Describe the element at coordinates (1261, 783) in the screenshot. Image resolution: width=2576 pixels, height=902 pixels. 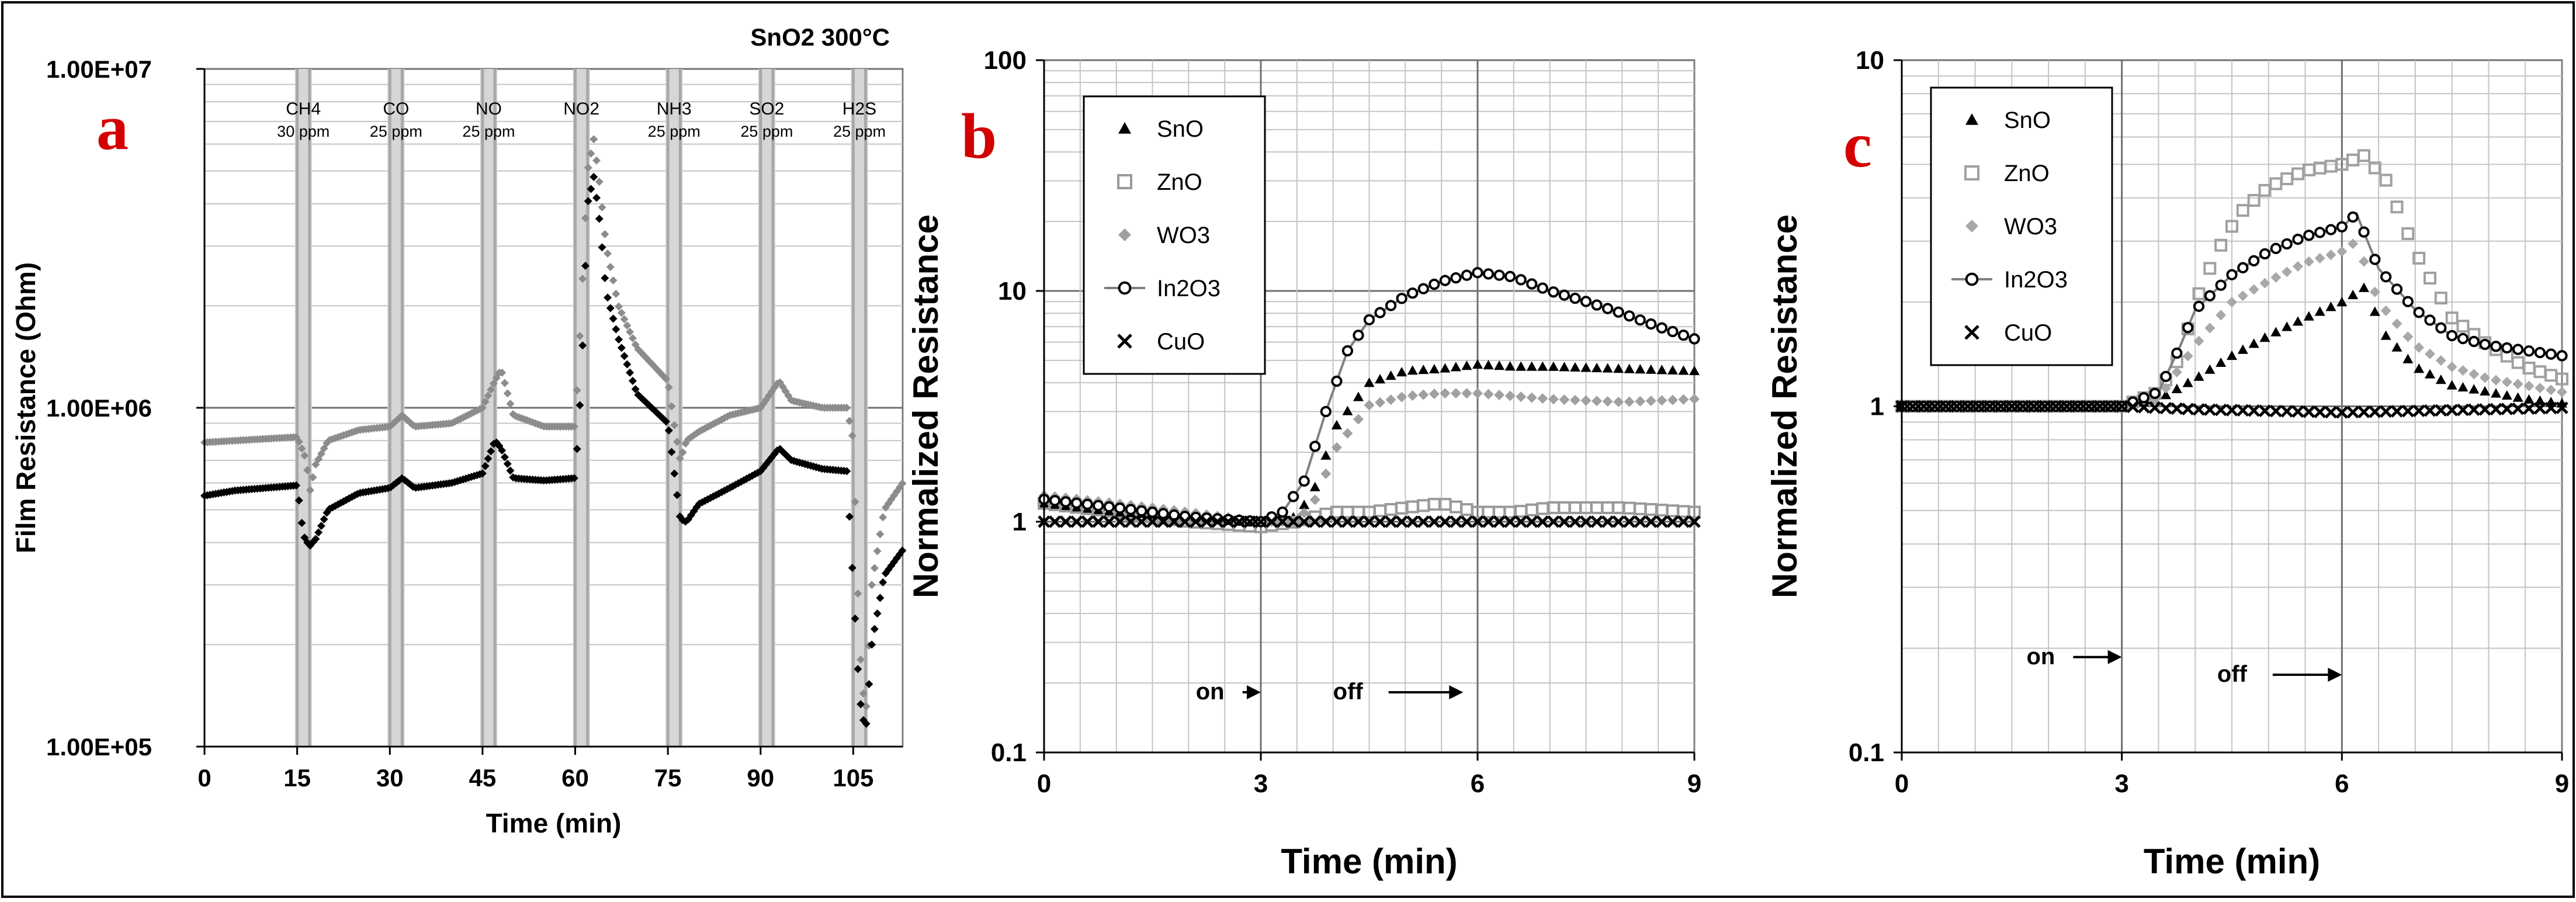
I see `x-tick-label: 3` at that location.